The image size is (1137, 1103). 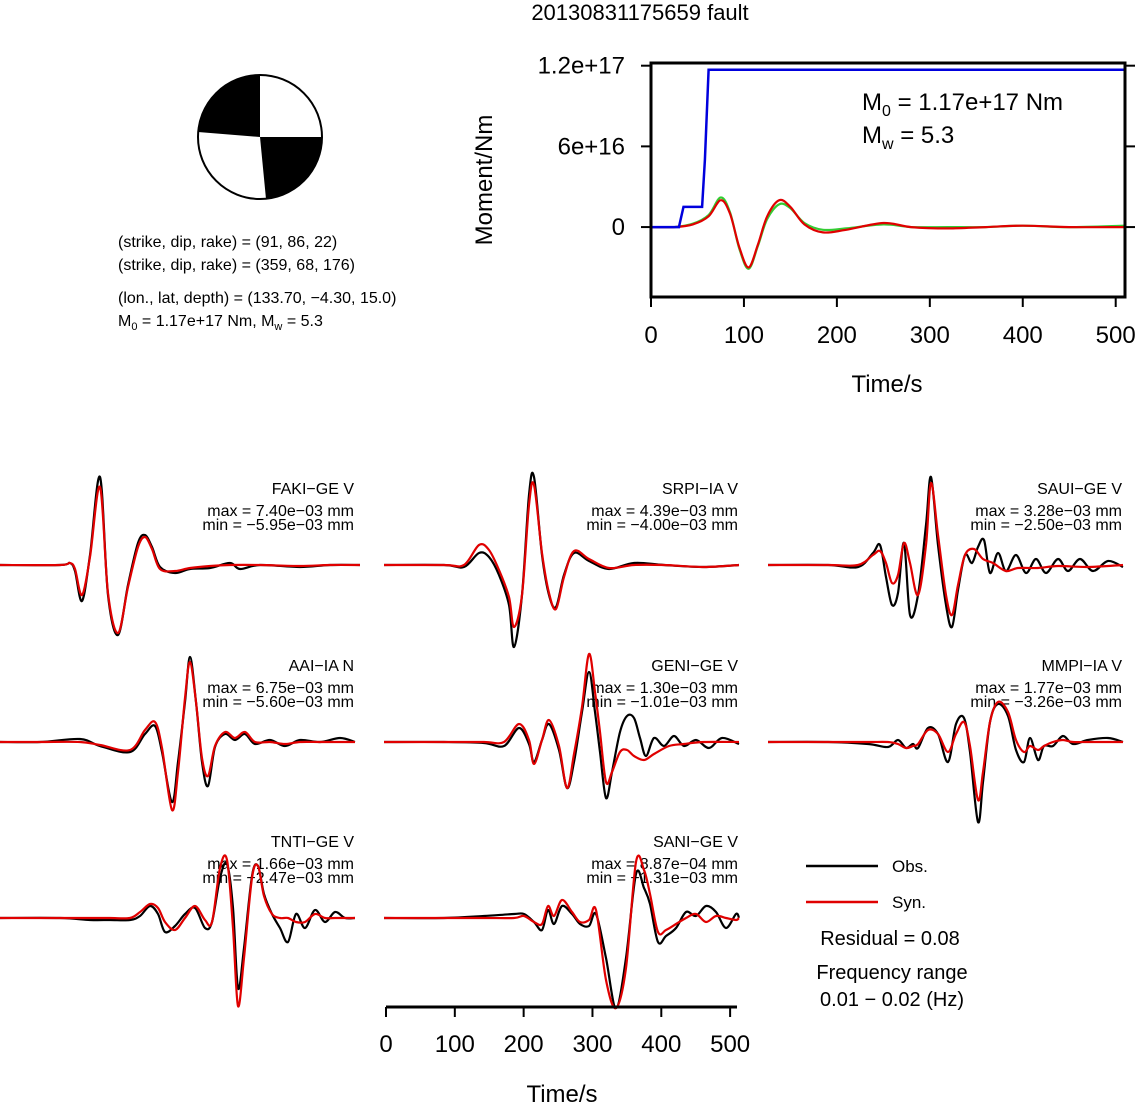 What do you see at coordinates (700, 489) in the screenshot?
I see `station-label: SRPI−IA V` at bounding box center [700, 489].